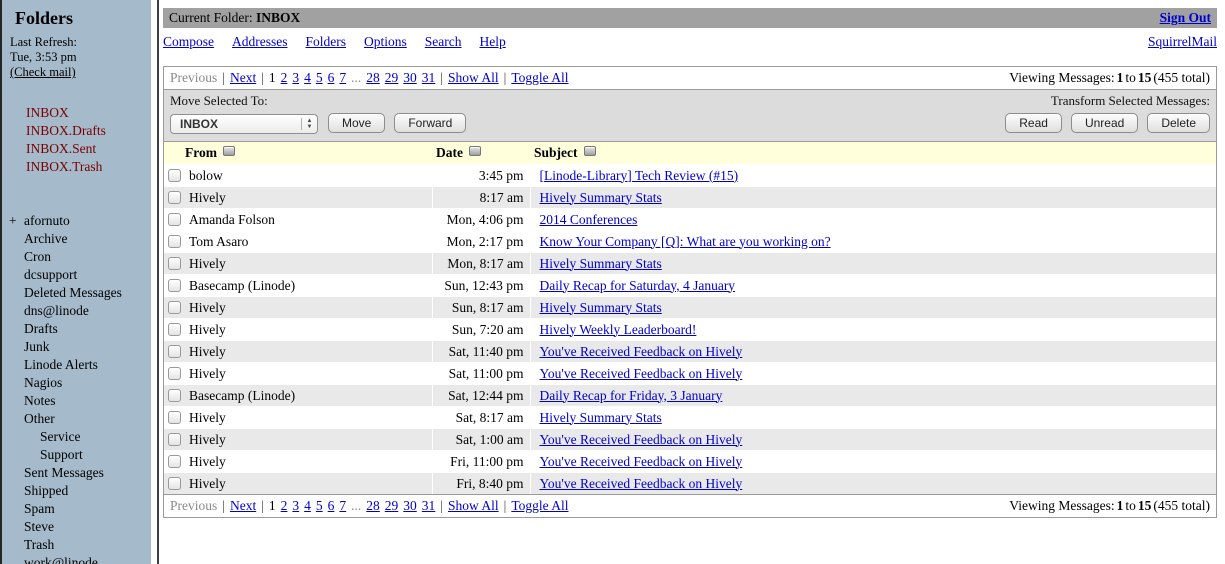  I want to click on nav-compose: Compose, so click(189, 41).